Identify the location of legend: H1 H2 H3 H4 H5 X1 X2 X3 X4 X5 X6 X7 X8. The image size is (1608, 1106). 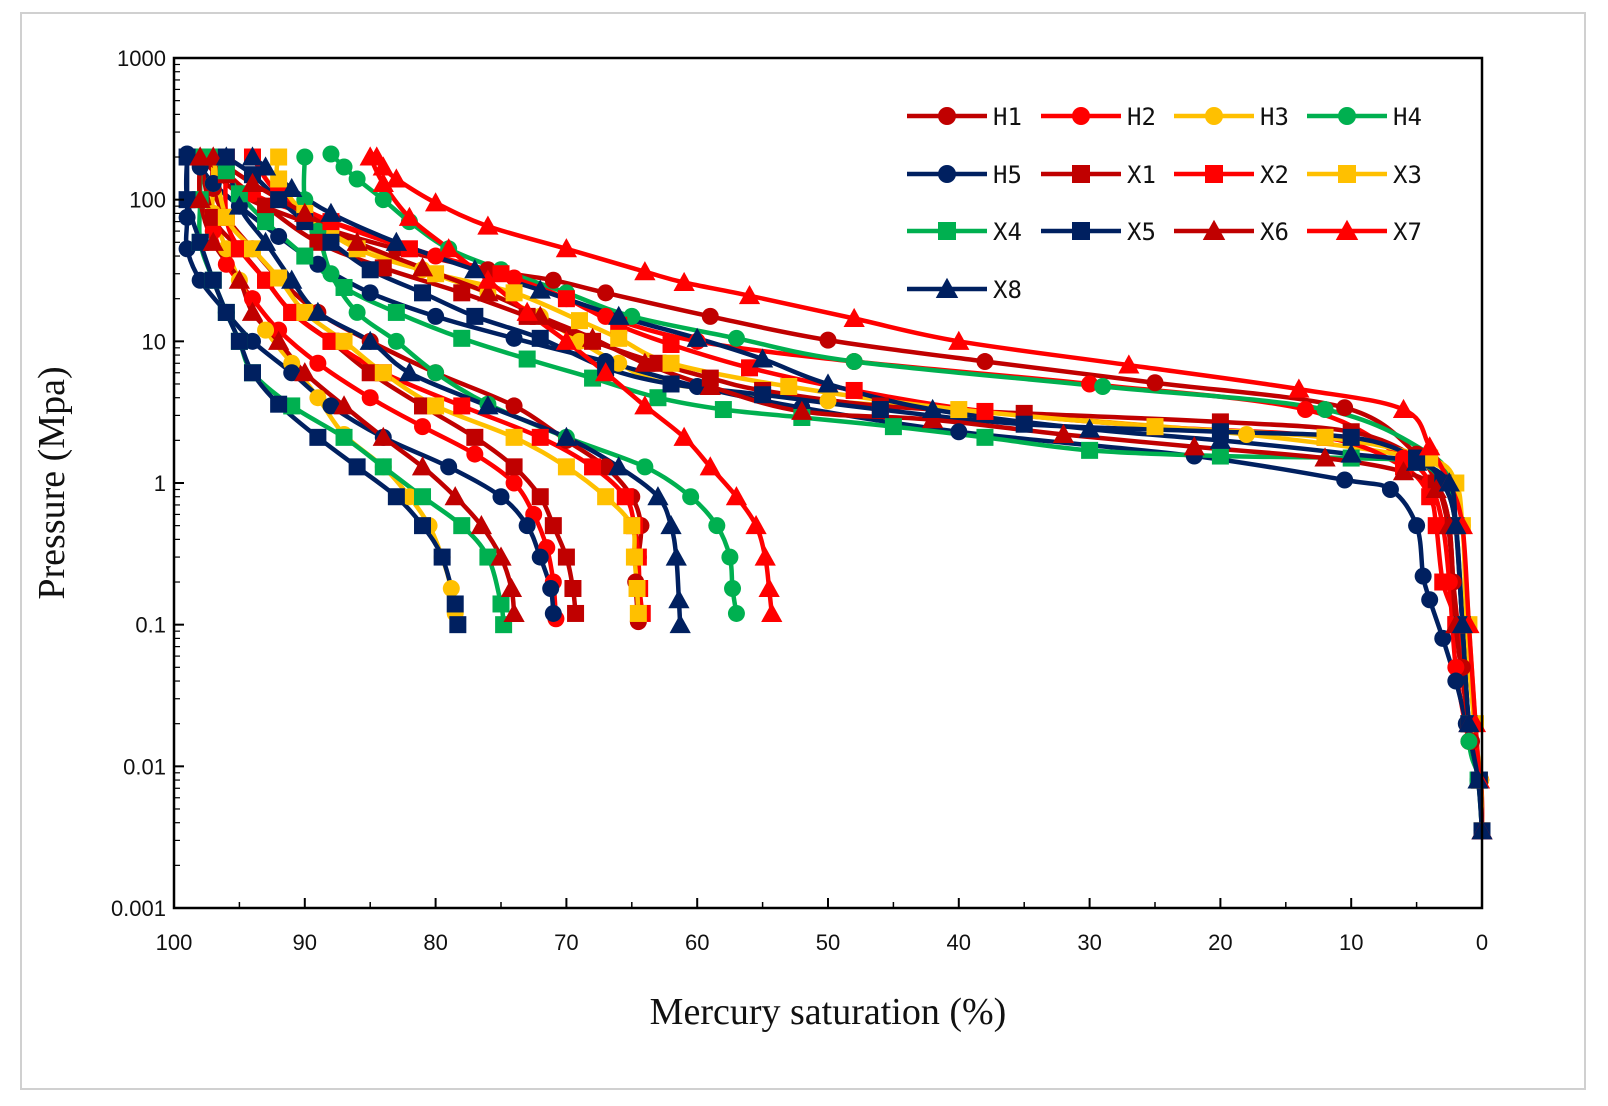
(1164, 203).